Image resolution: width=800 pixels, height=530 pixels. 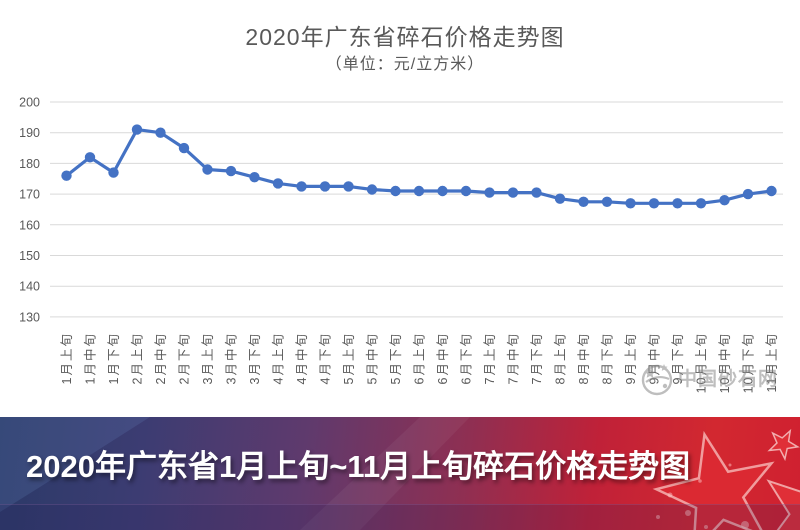 I want to click on x-axis-tick-label: 4月下旬, so click(x=326, y=358).